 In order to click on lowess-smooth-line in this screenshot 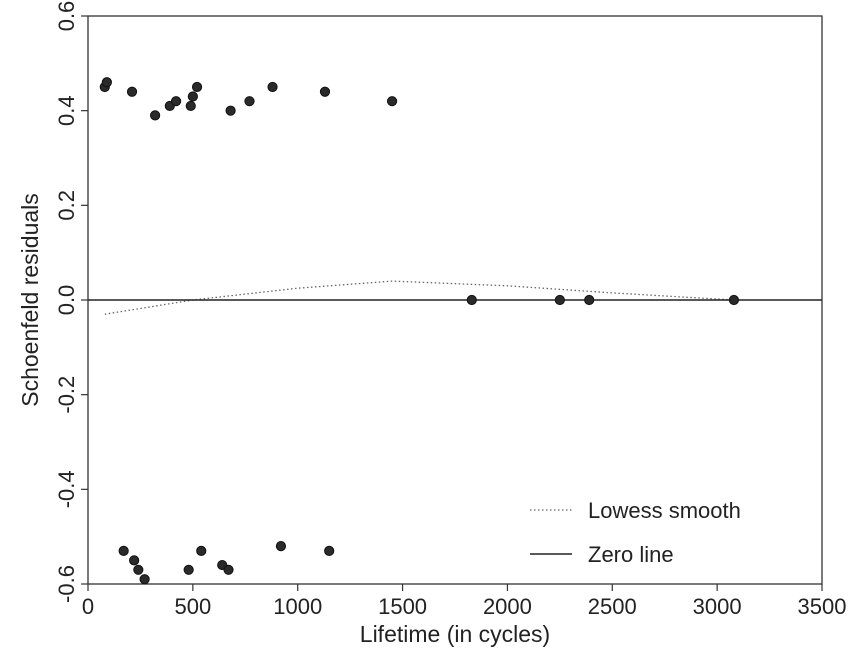, I will do `click(419, 297)`.